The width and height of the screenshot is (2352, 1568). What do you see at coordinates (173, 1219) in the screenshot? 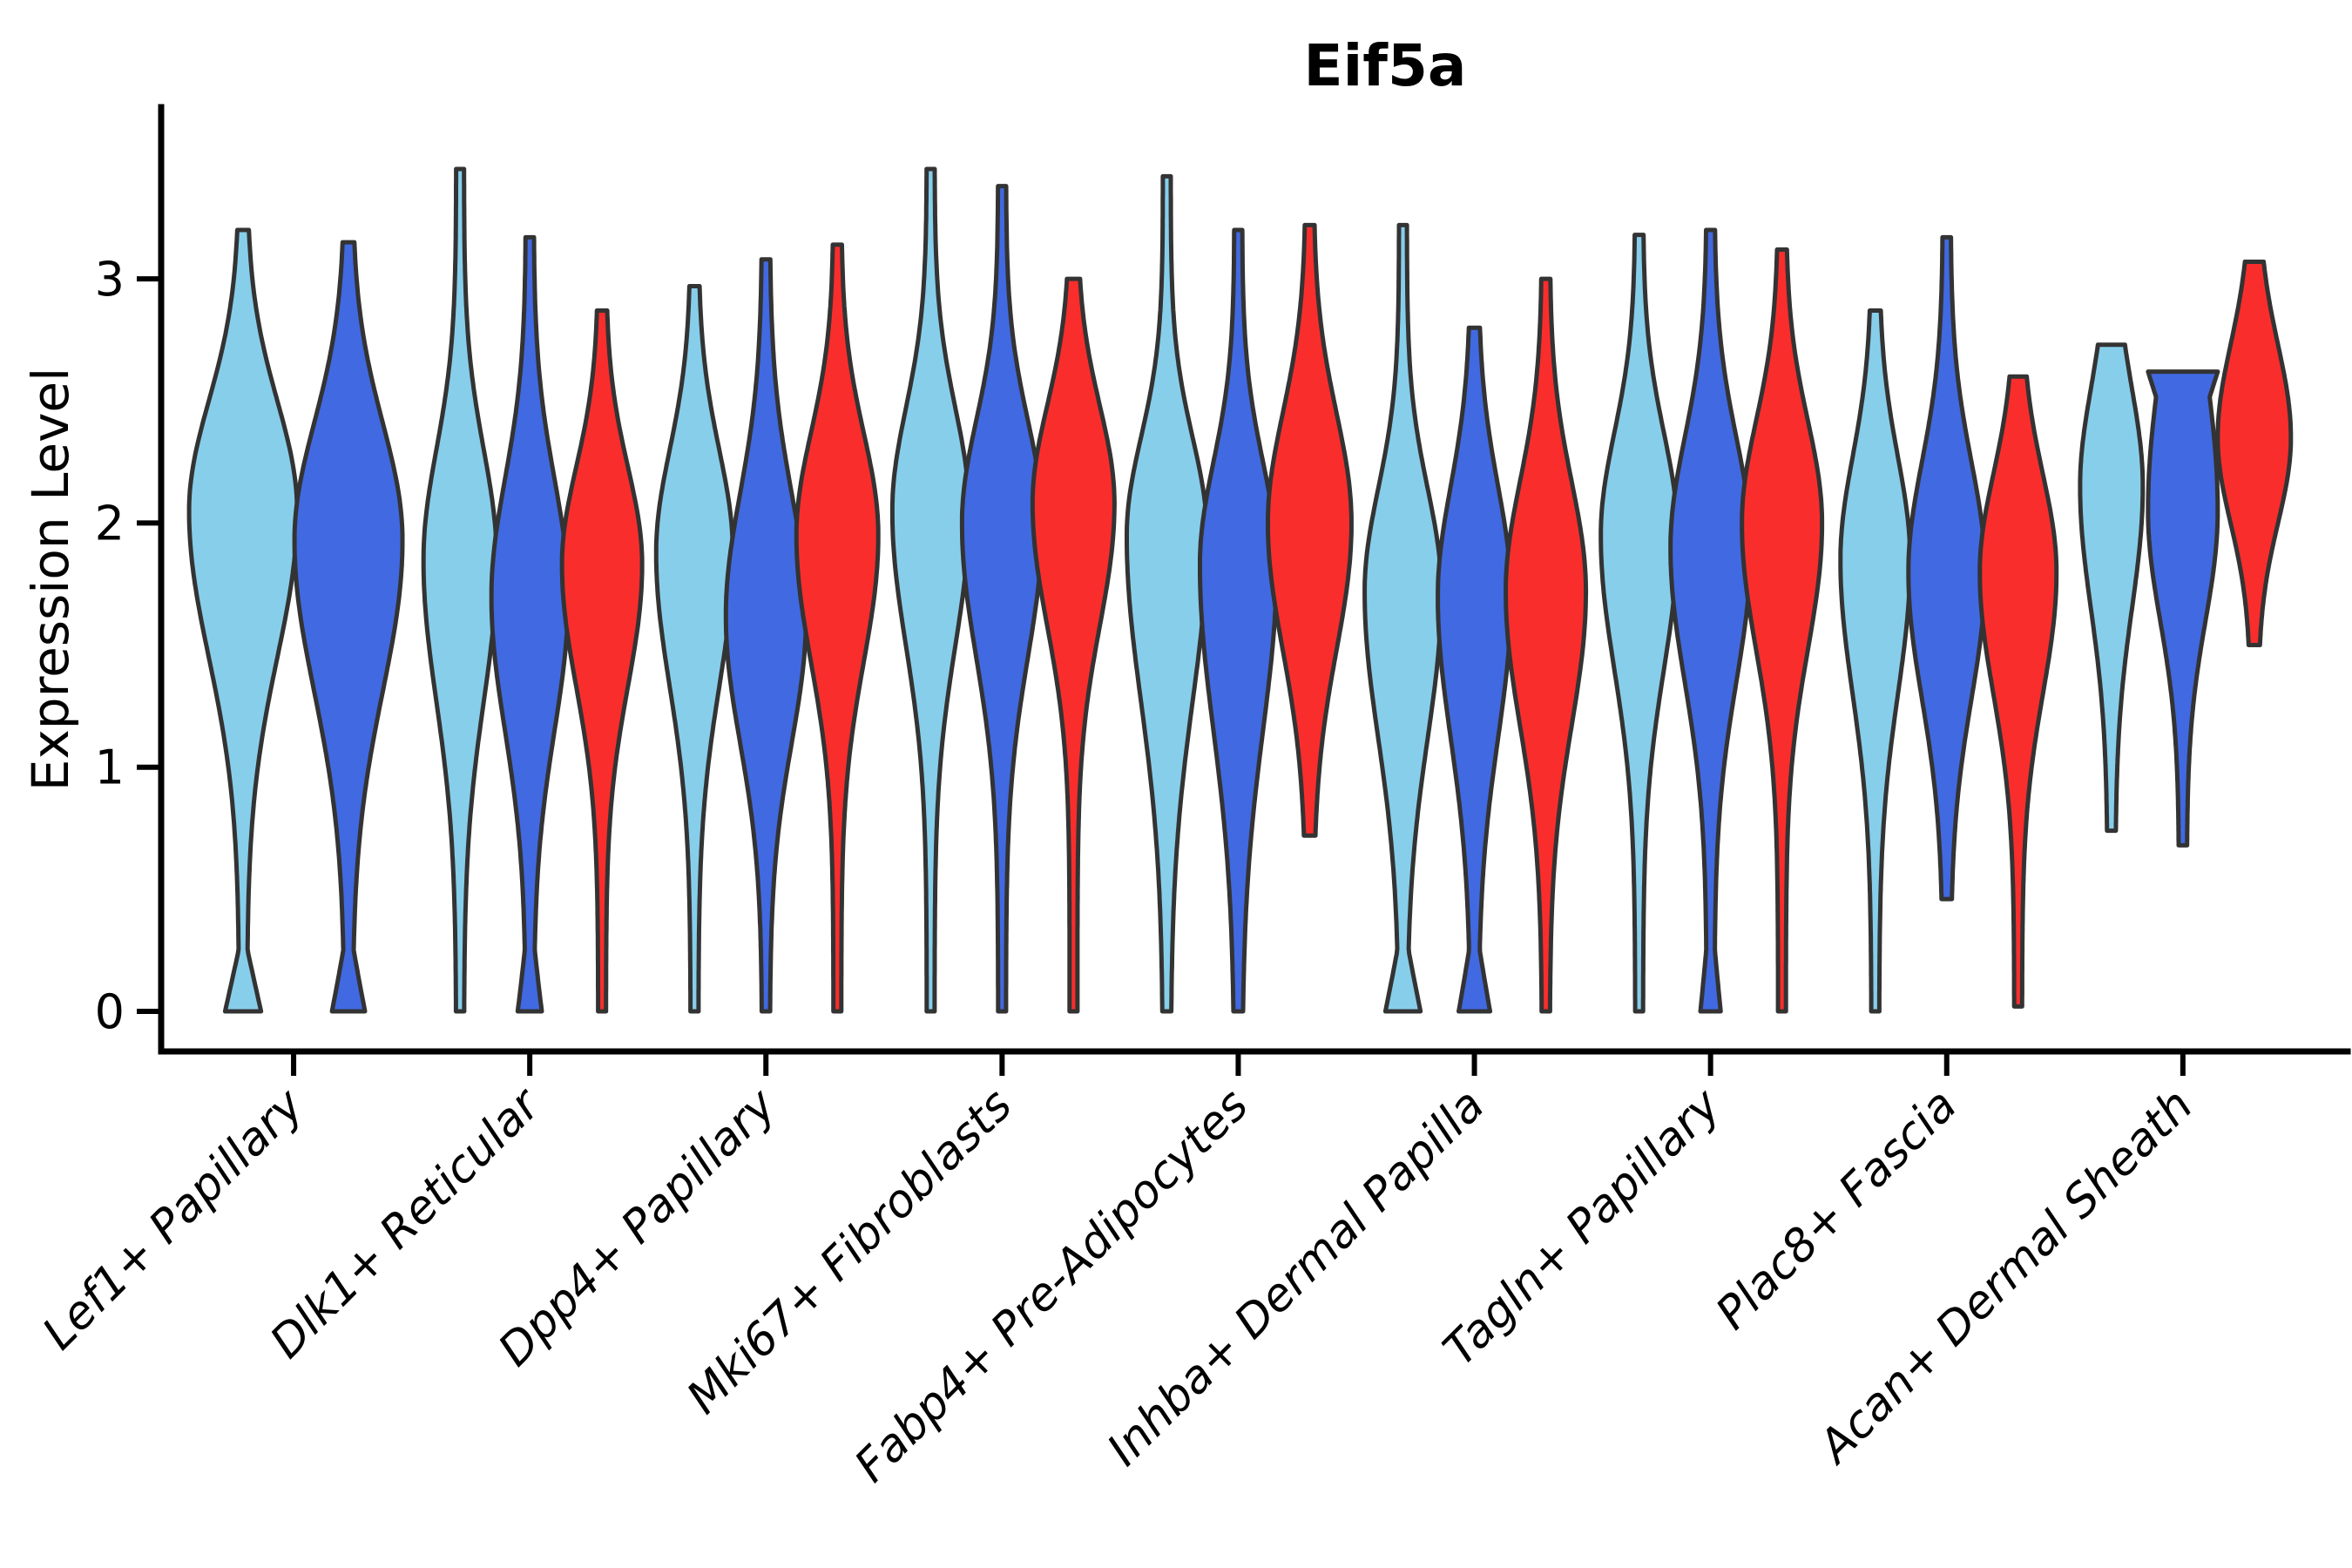
I see `x-axis-tick-label: Lef1+ Papillary` at bounding box center [173, 1219].